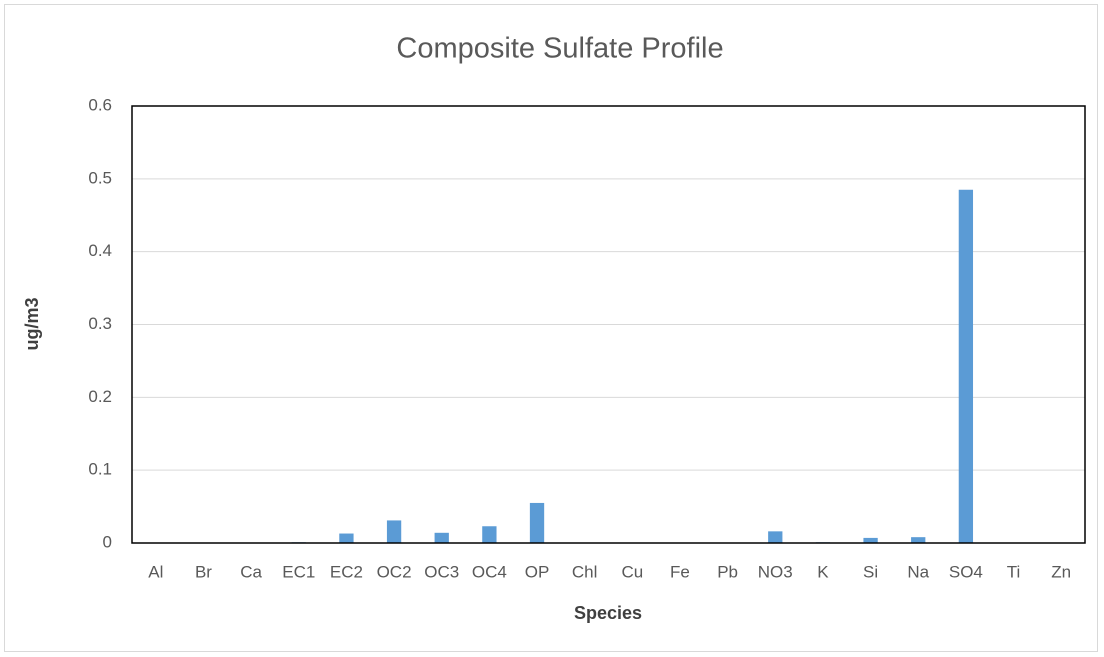  I want to click on x-tick-label: Pb, so click(727, 571).